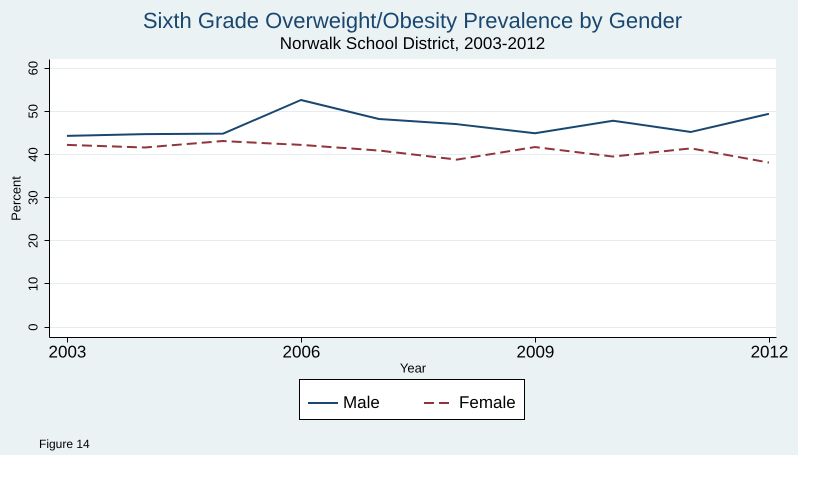 Image resolution: width=824 pixels, height=489 pixels. Describe the element at coordinates (33, 154) in the screenshot. I see `y-tick-label: 40` at that location.